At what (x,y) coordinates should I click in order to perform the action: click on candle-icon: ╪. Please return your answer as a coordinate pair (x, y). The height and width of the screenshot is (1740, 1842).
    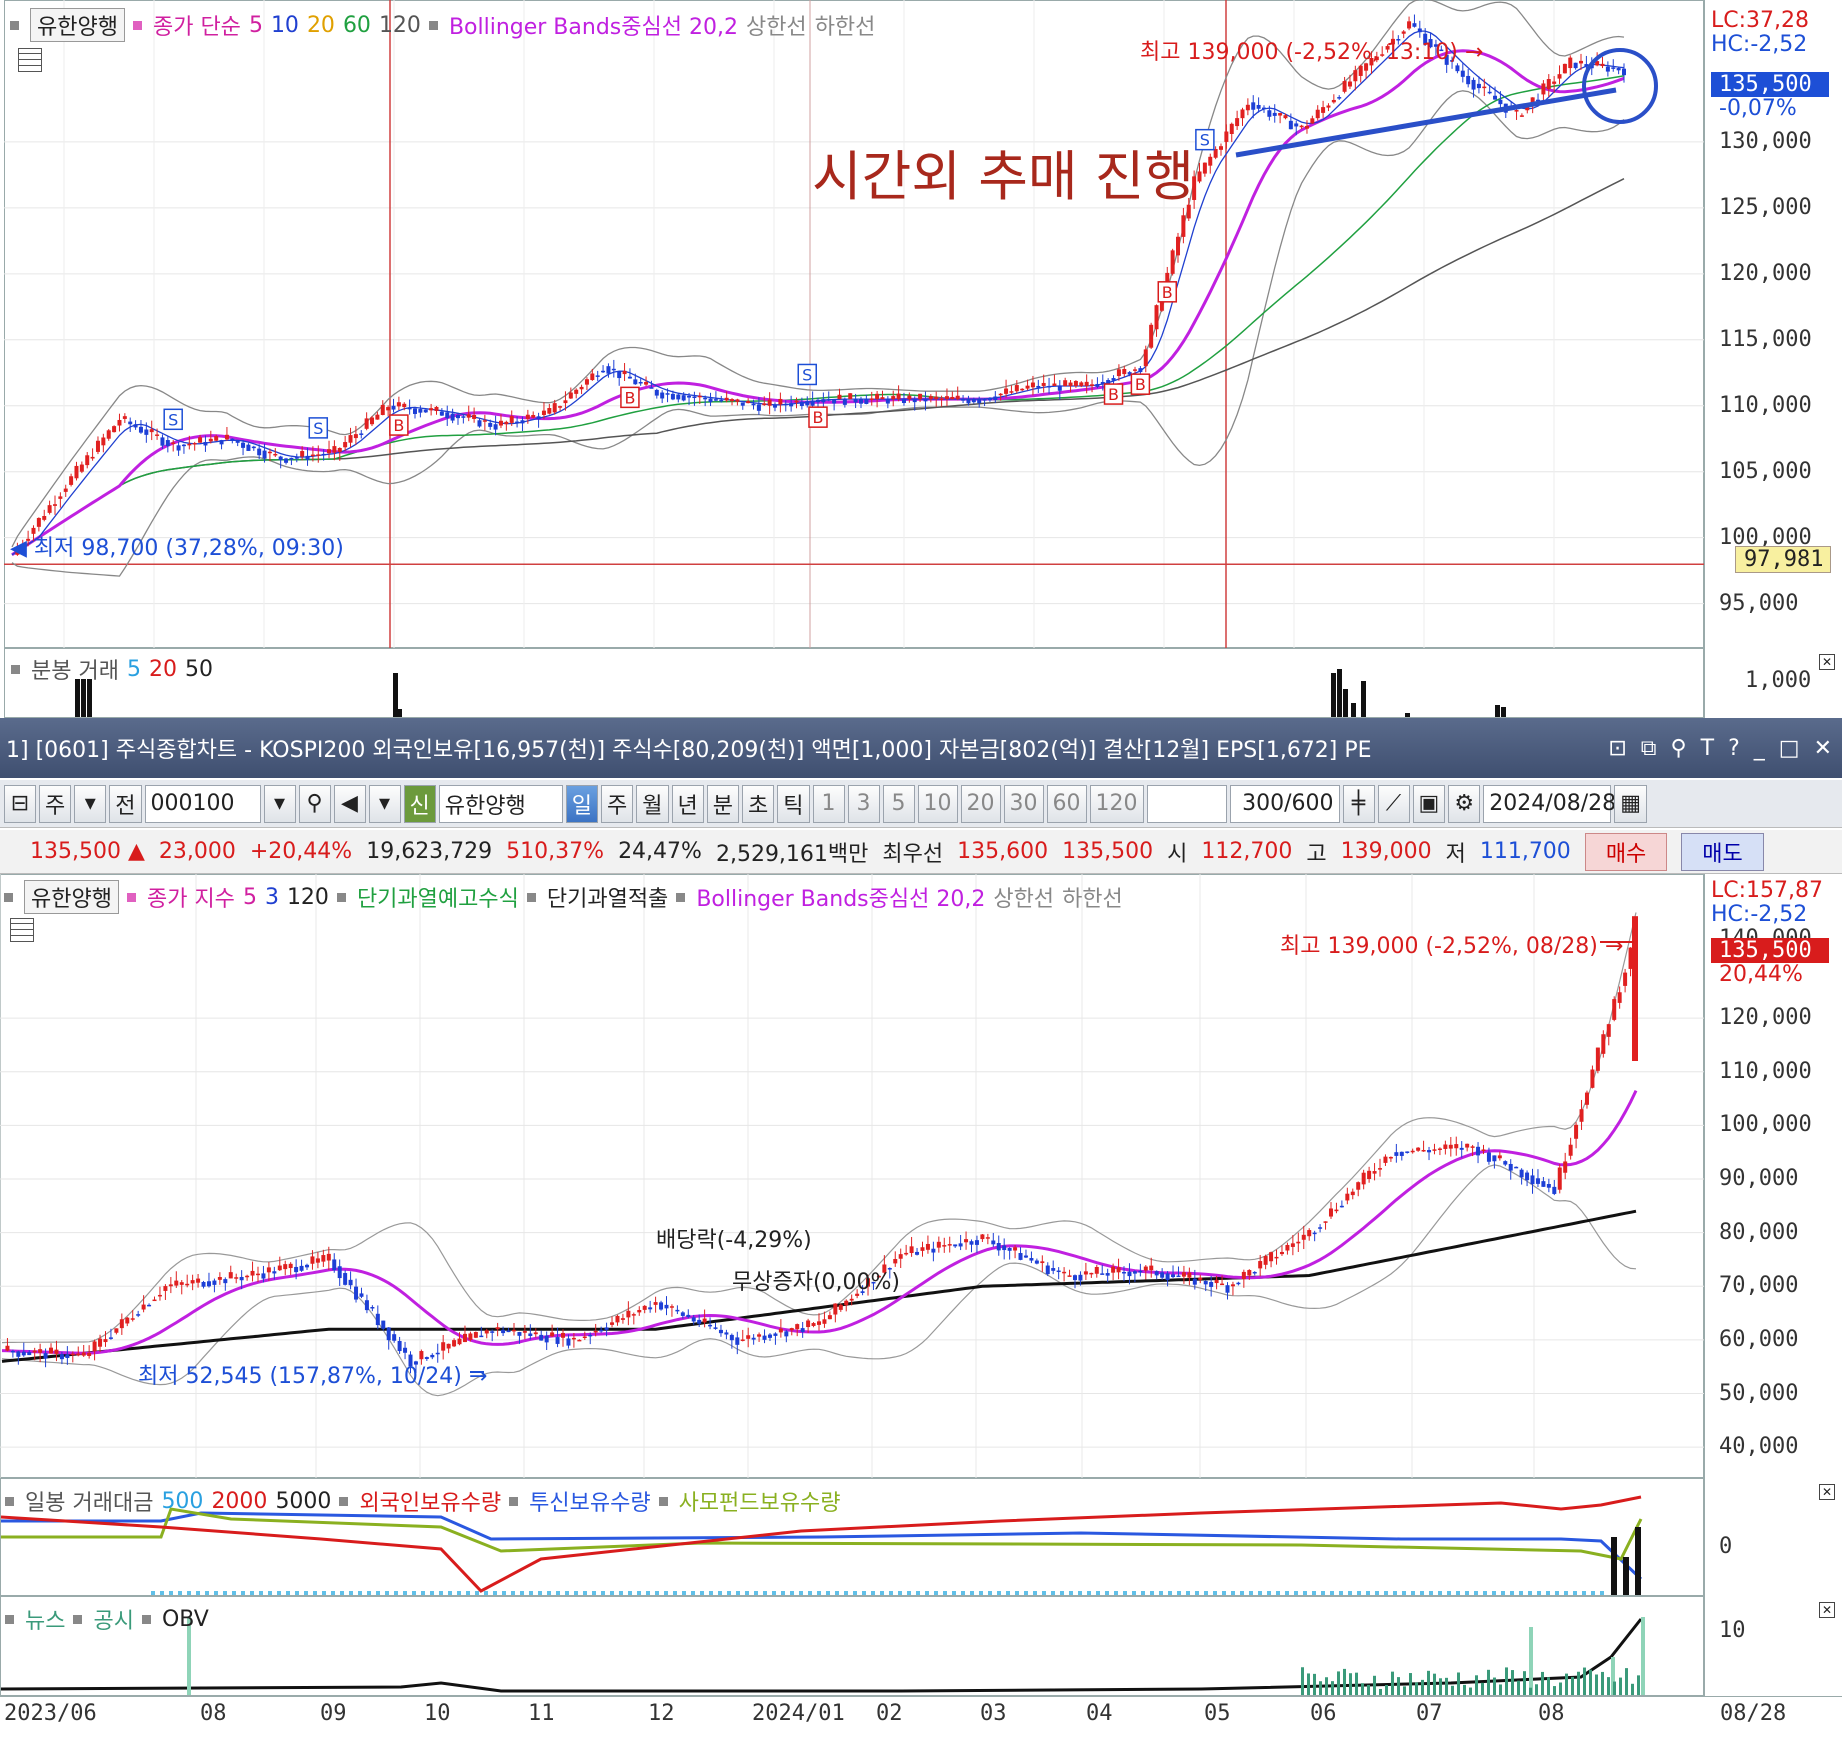
    Looking at the image, I should click on (1358, 803).